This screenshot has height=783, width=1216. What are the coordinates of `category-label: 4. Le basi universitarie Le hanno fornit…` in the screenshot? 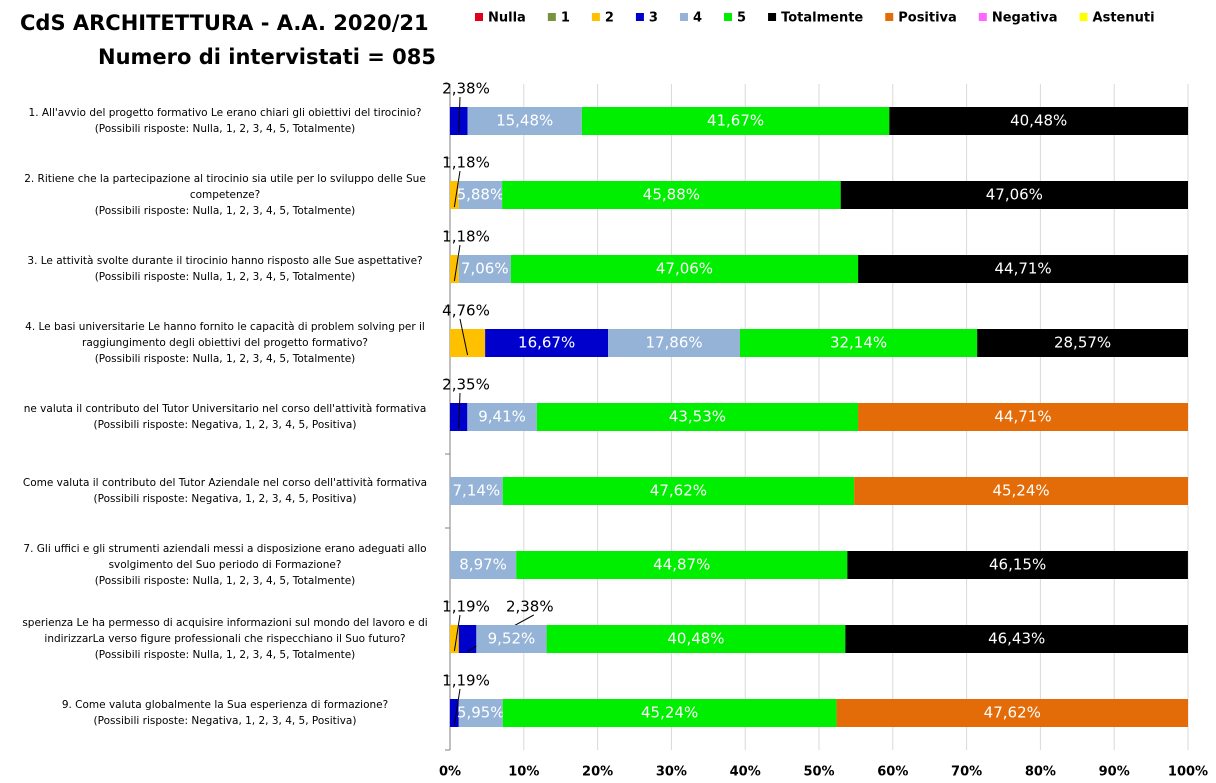 It's located at (225, 327).